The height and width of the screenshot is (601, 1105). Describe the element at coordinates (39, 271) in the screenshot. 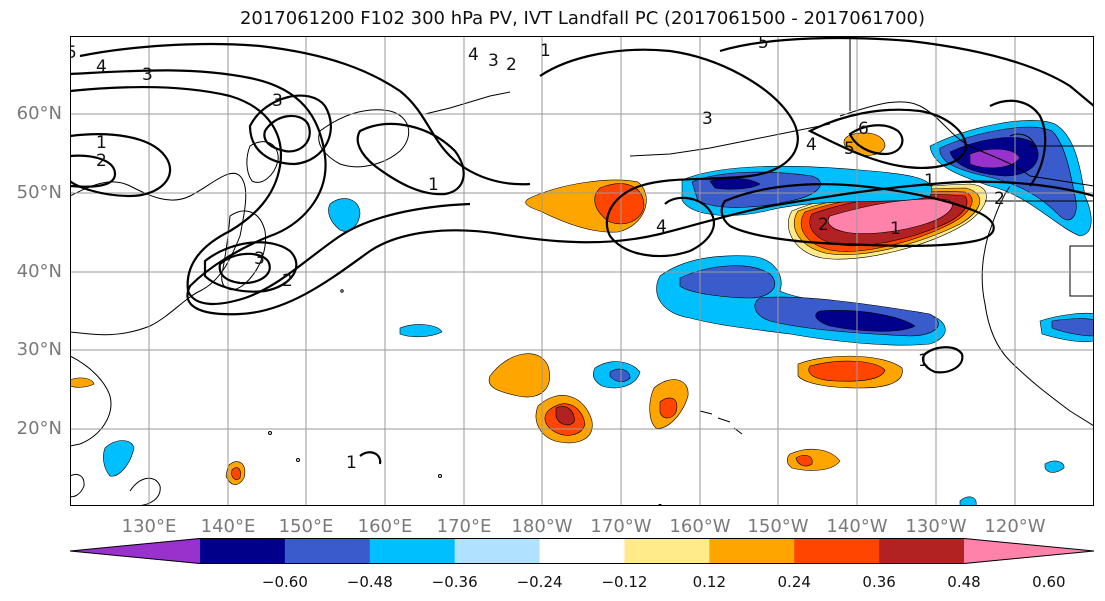

I see `lat-label: 40°N` at that location.